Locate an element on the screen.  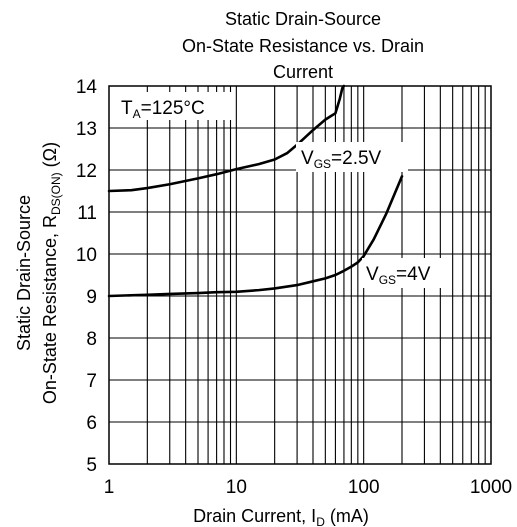
x-axis-label-unit: (mA) is located at coordinates (347, 516).